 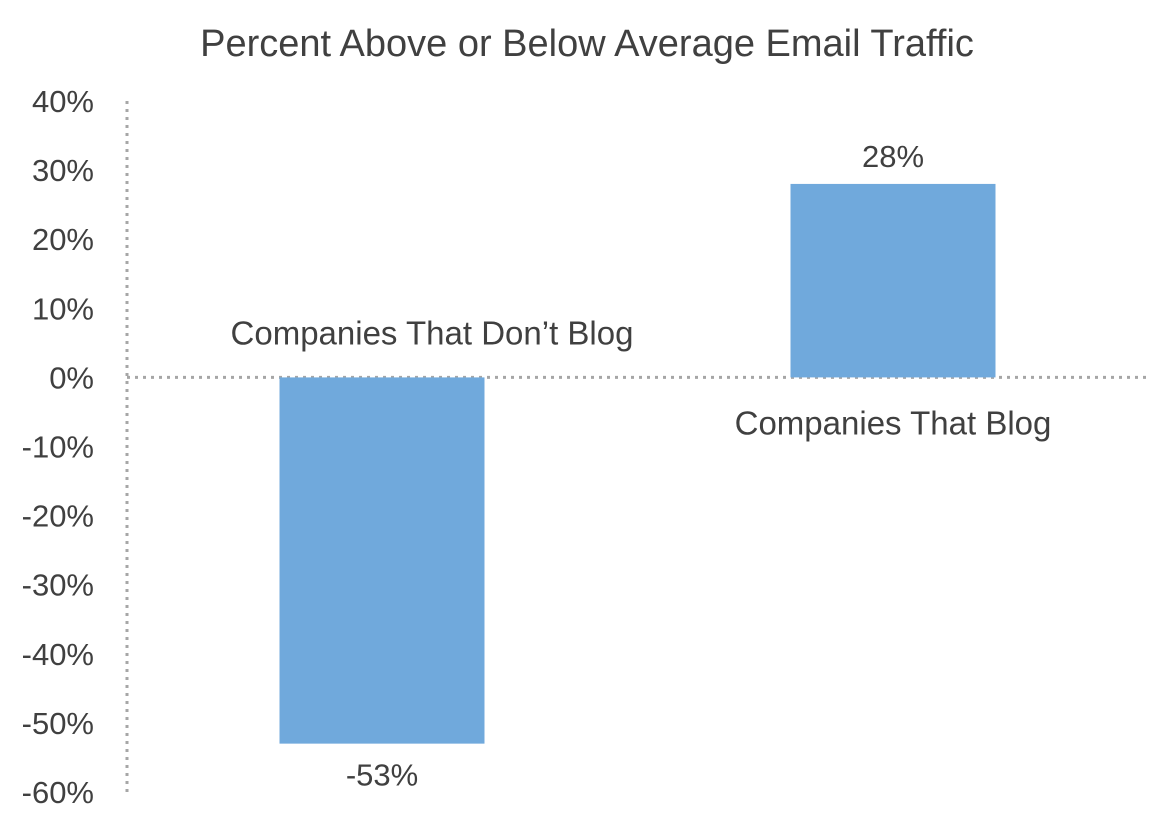 What do you see at coordinates (63, 308) in the screenshot?
I see `y-tick-label: 10%` at bounding box center [63, 308].